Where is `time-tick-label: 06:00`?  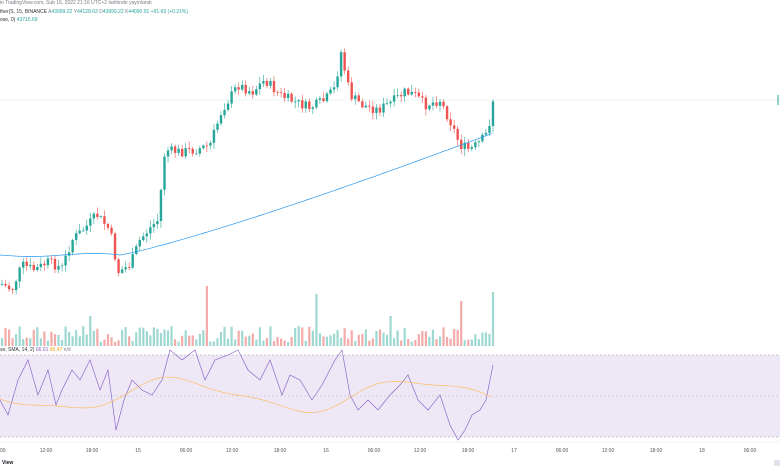
time-tick-label: 06:00 is located at coordinates (562, 451).